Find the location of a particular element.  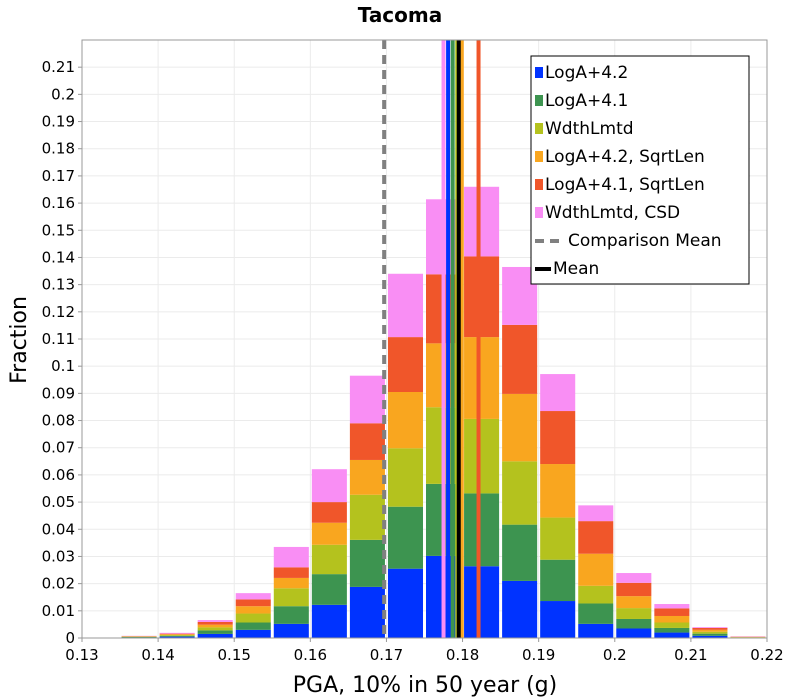

chart-title: Tacoma is located at coordinates (400, 15).